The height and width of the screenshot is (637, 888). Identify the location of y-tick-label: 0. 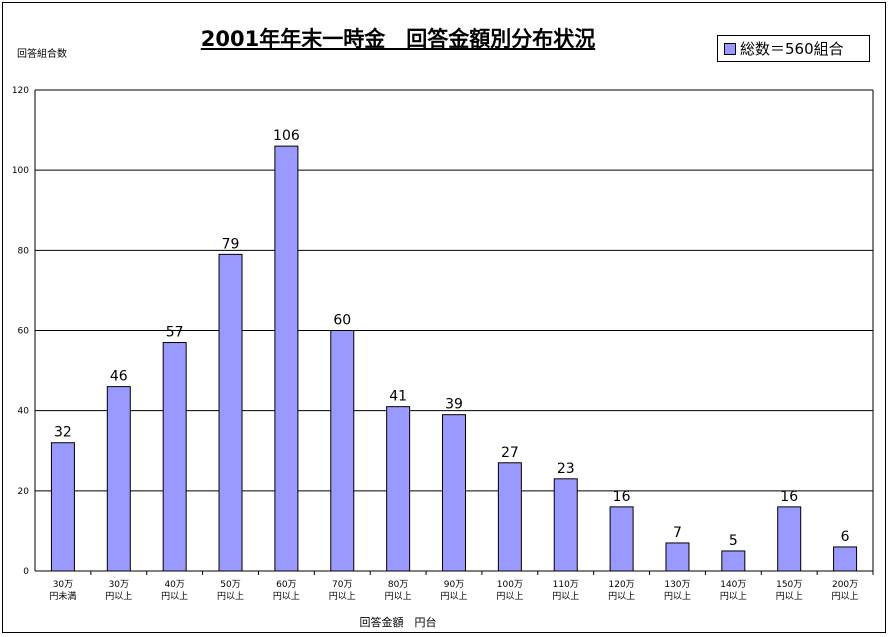
(26, 572).